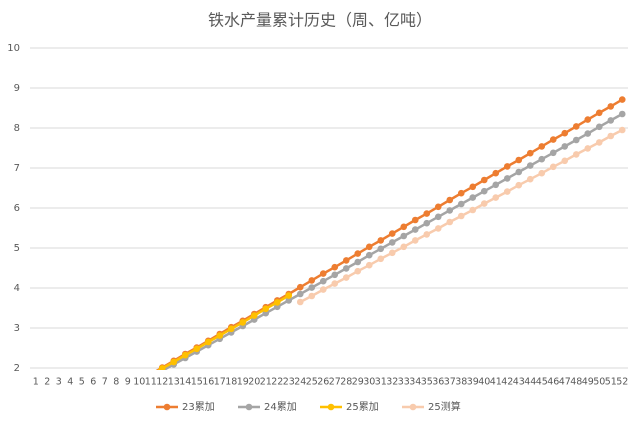 The image size is (640, 427). I want to click on x-tick-label: 47, so click(565, 382).